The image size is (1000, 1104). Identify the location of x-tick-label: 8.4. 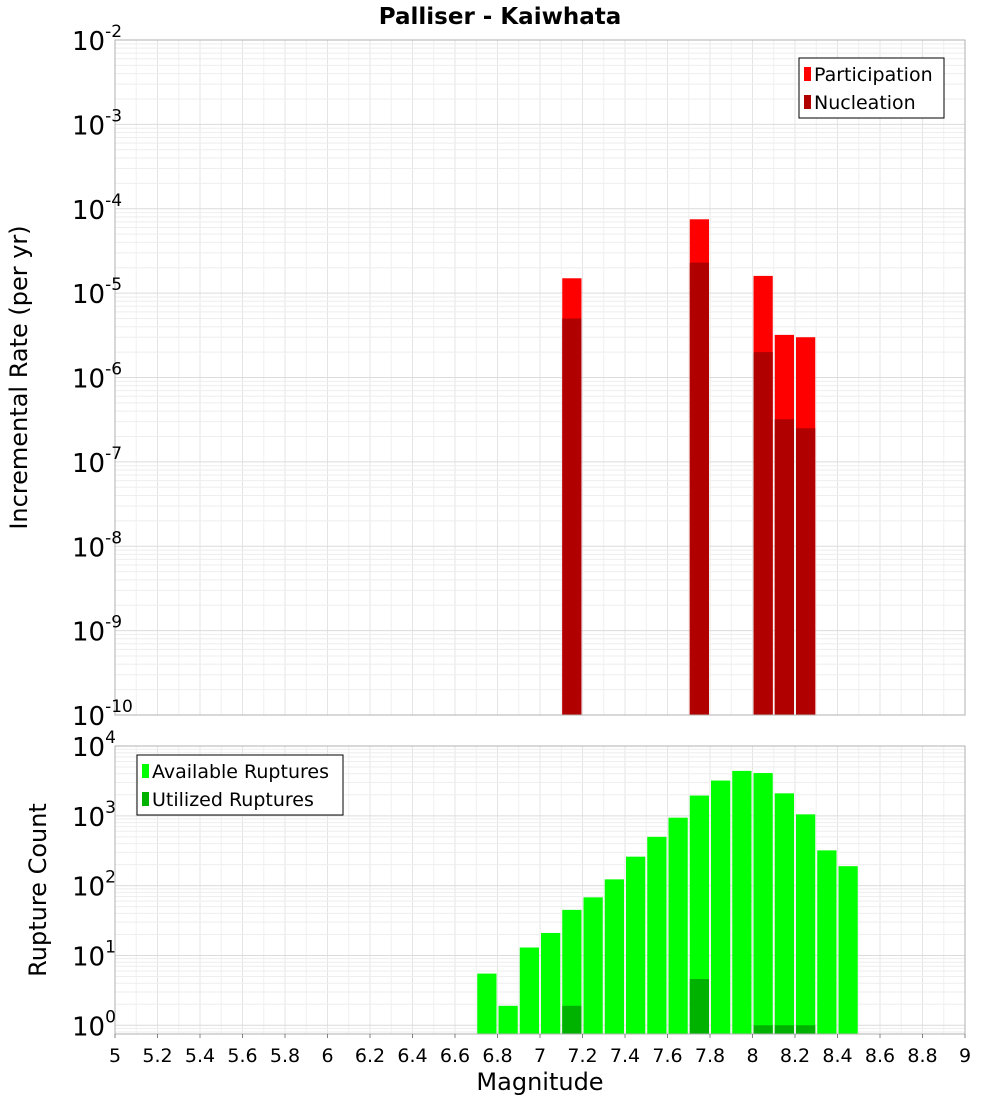
(837, 1056).